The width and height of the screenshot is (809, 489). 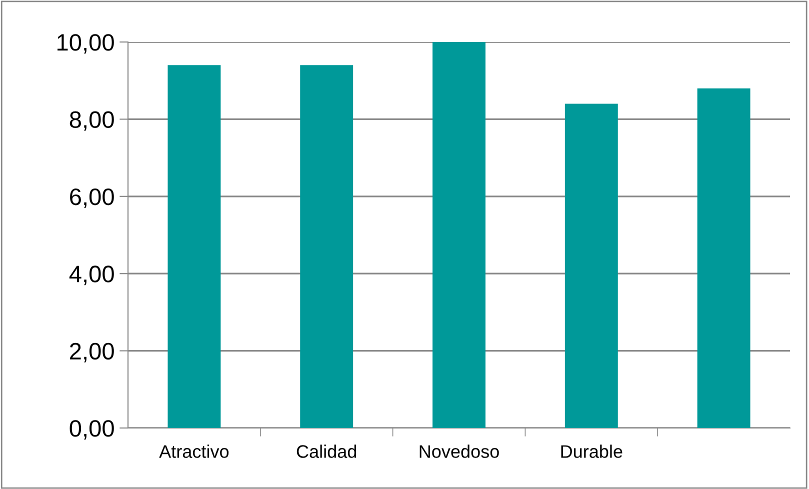 I want to click on y-tick-label: 2,00, so click(x=92, y=352).